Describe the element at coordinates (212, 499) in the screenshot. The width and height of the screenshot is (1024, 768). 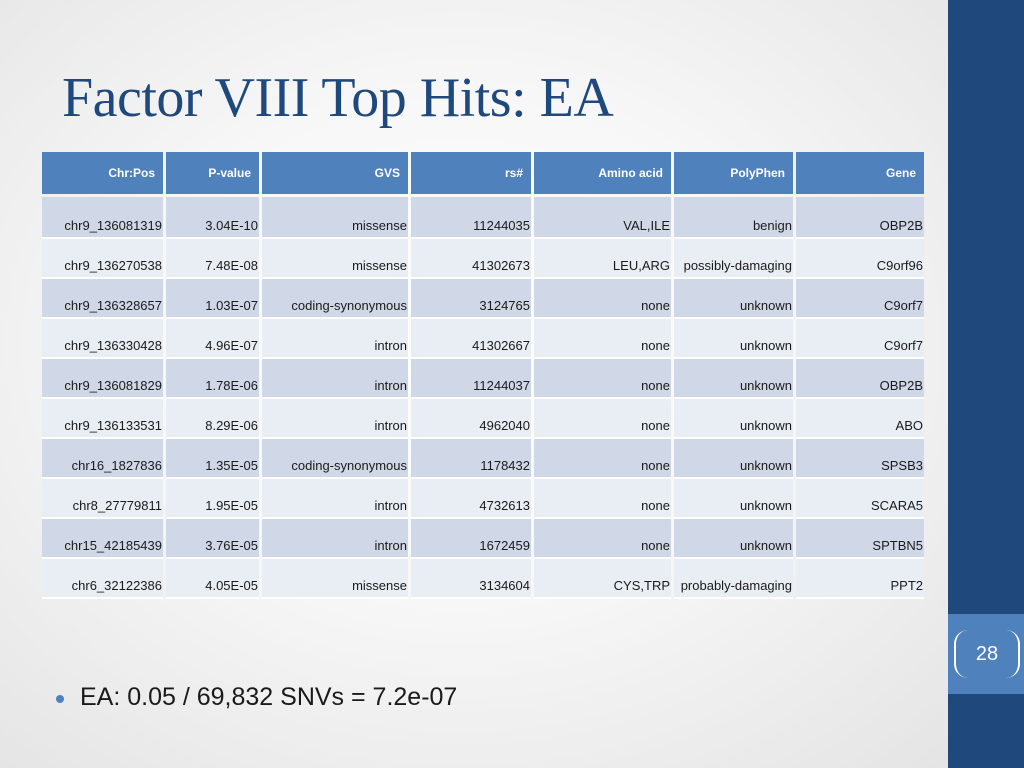
I see `cell-p-value: 1.95E-05` at that location.